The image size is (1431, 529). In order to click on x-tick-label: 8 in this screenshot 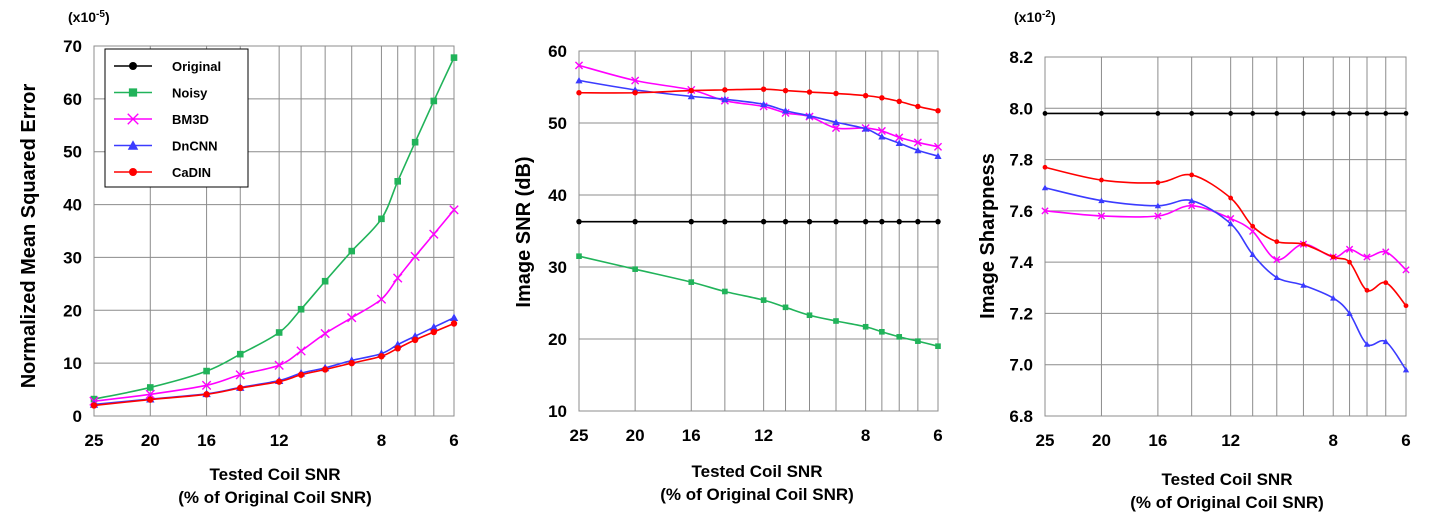, I will do `click(381, 440)`.